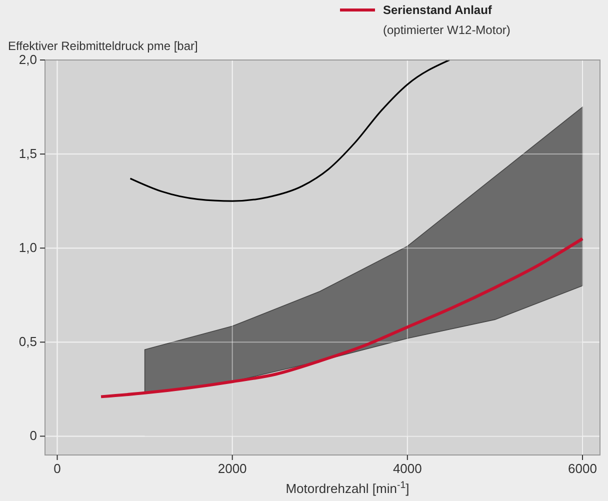 Image resolution: width=608 pixels, height=501 pixels. Describe the element at coordinates (348, 488) in the screenshot. I see `x-axis-title: Motordrehzahl [min$^{-1}$]` at that location.